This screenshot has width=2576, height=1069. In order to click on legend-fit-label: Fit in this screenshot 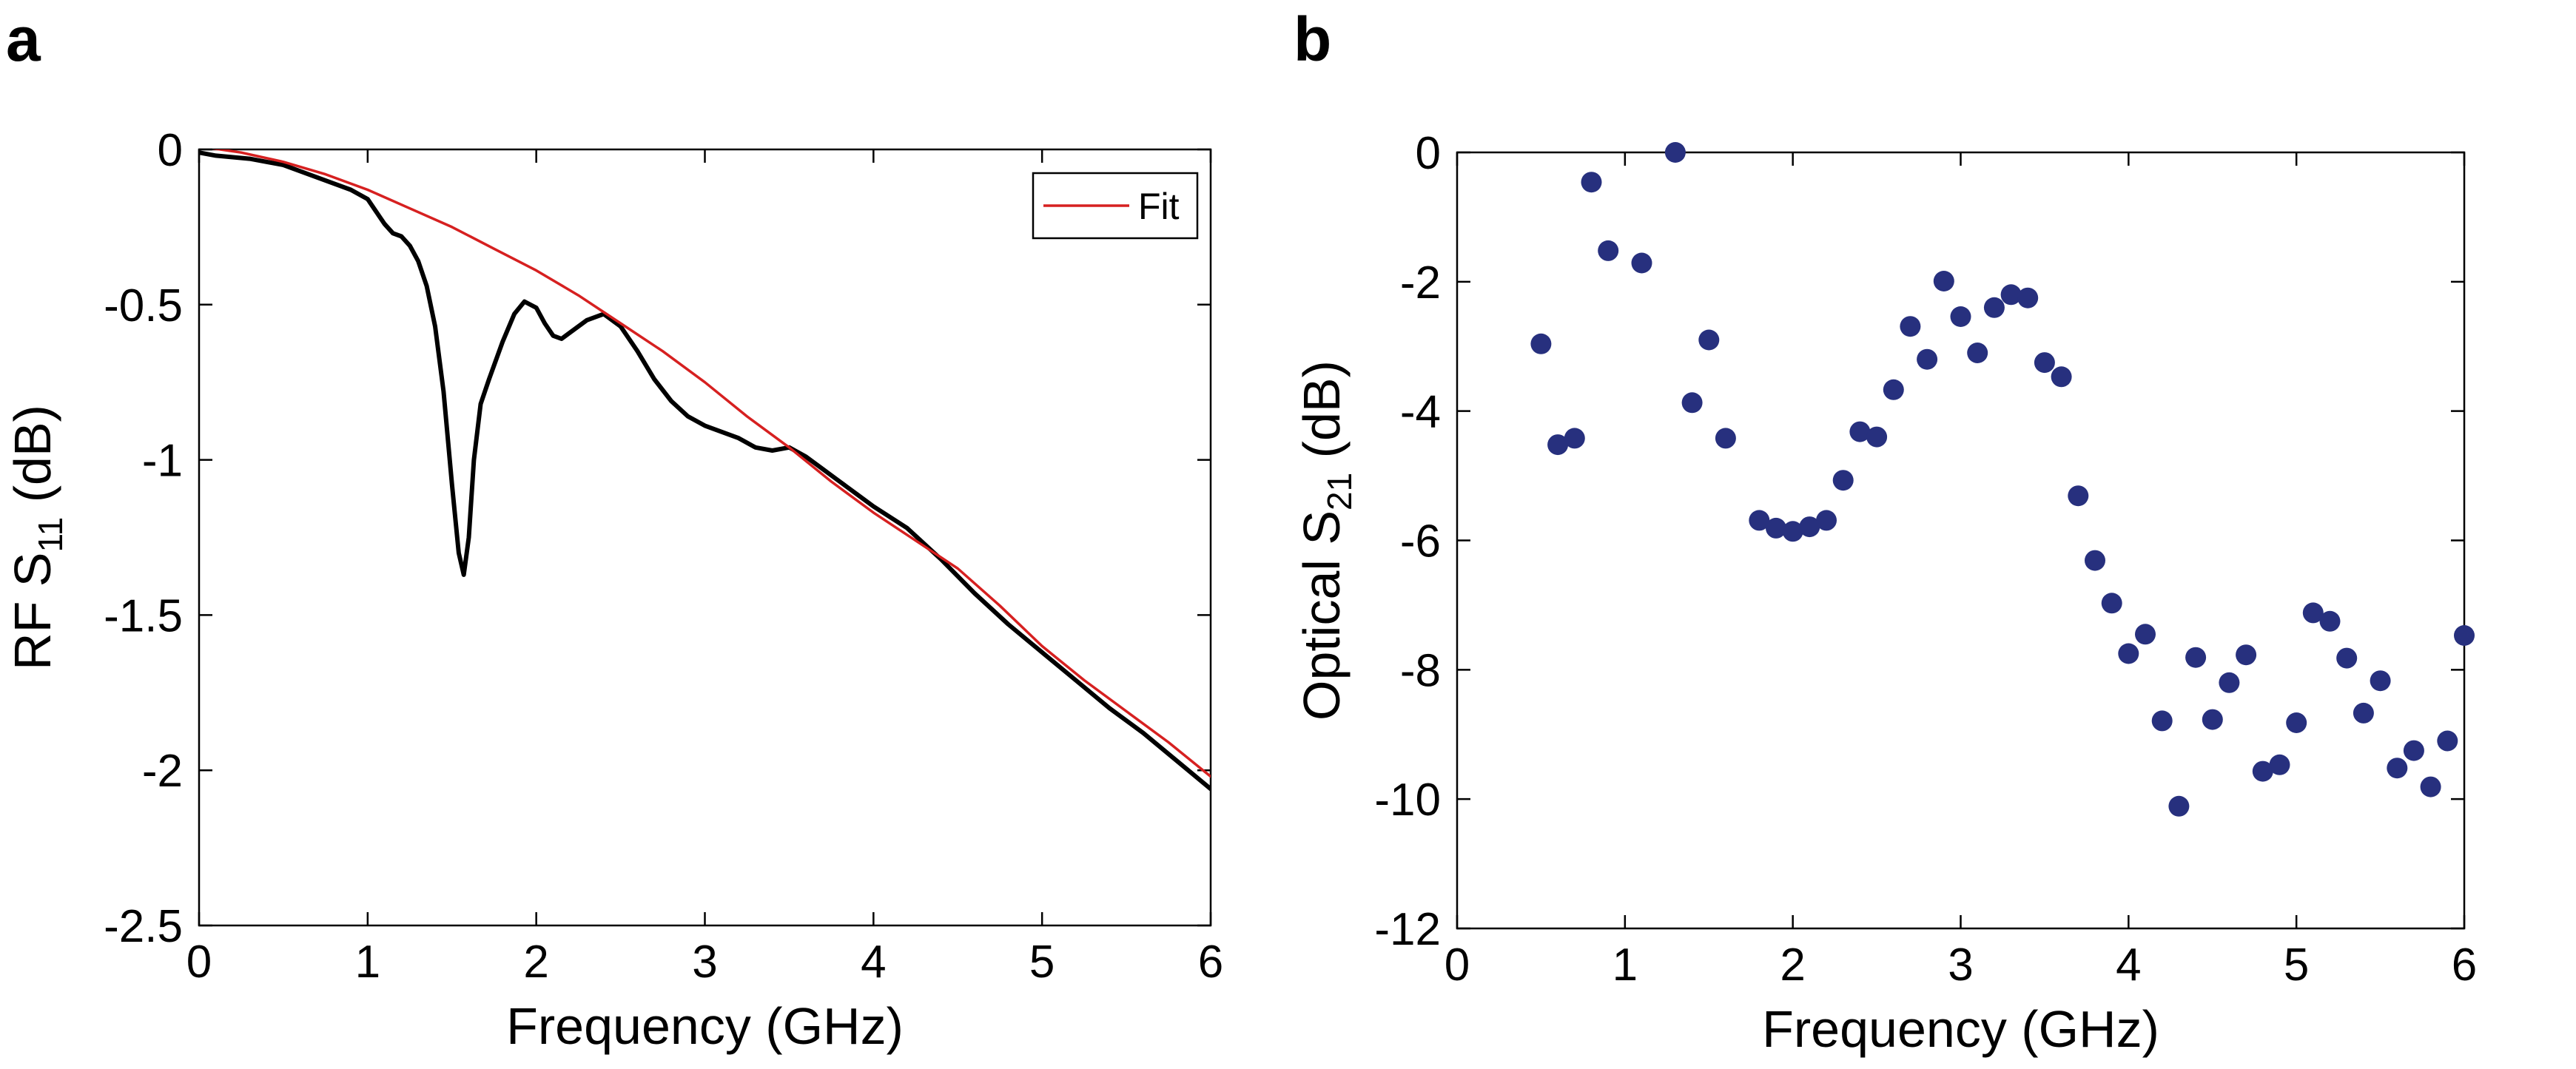, I will do `click(1159, 206)`.